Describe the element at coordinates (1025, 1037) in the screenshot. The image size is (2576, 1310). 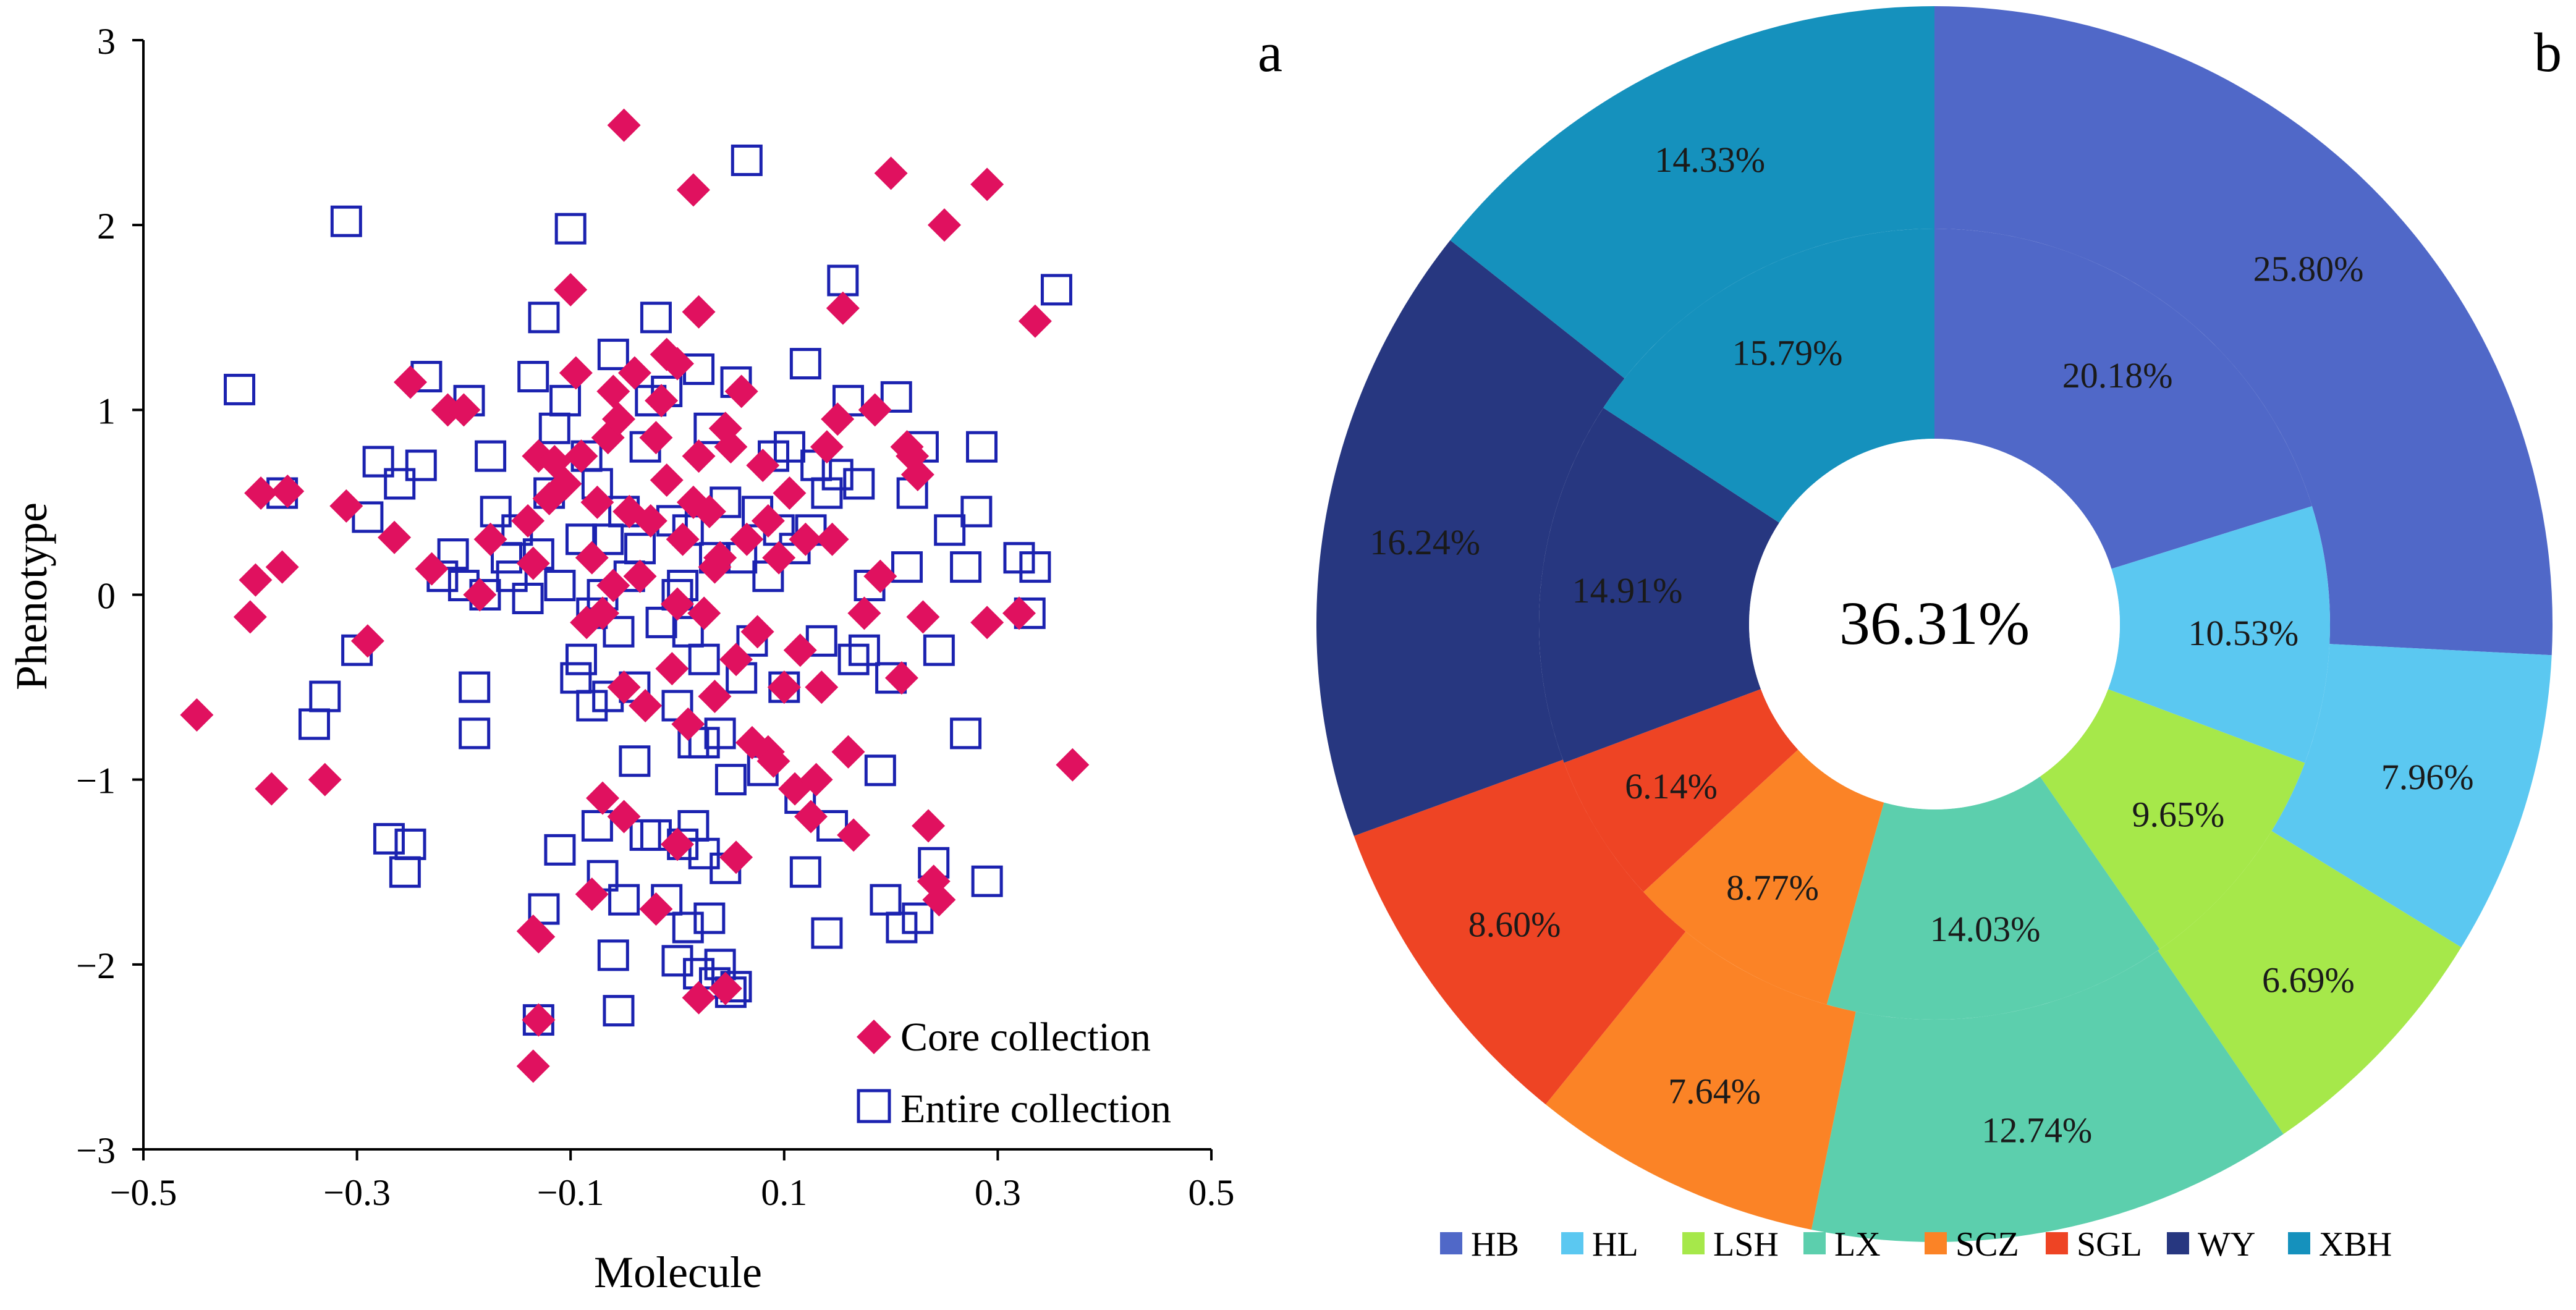
I see `legend-core-label: Core collection` at that location.